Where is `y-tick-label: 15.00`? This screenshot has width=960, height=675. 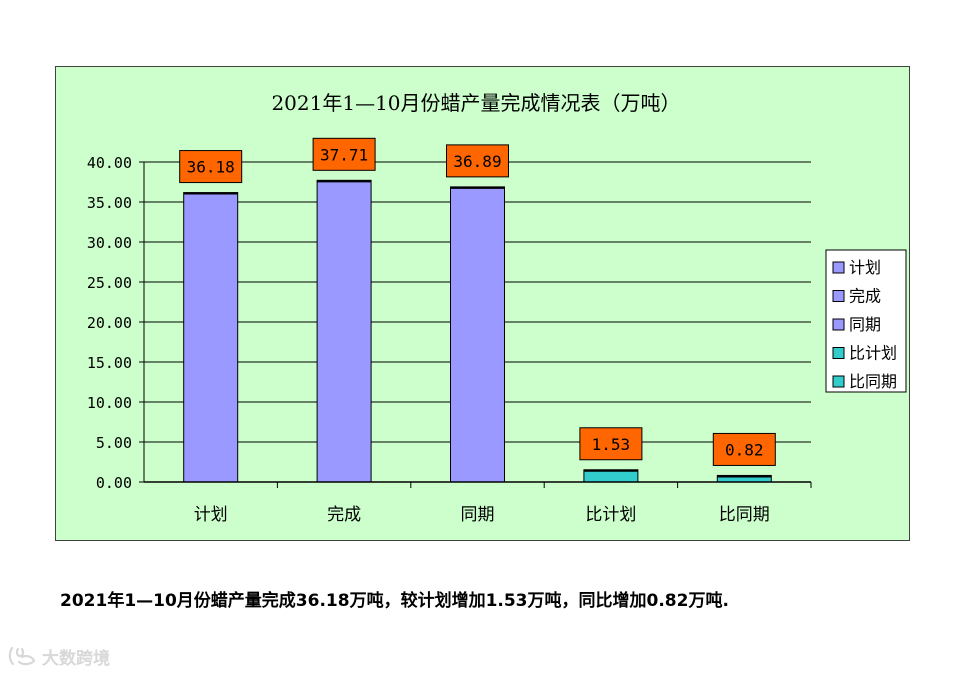 y-tick-label: 15.00 is located at coordinates (109, 363).